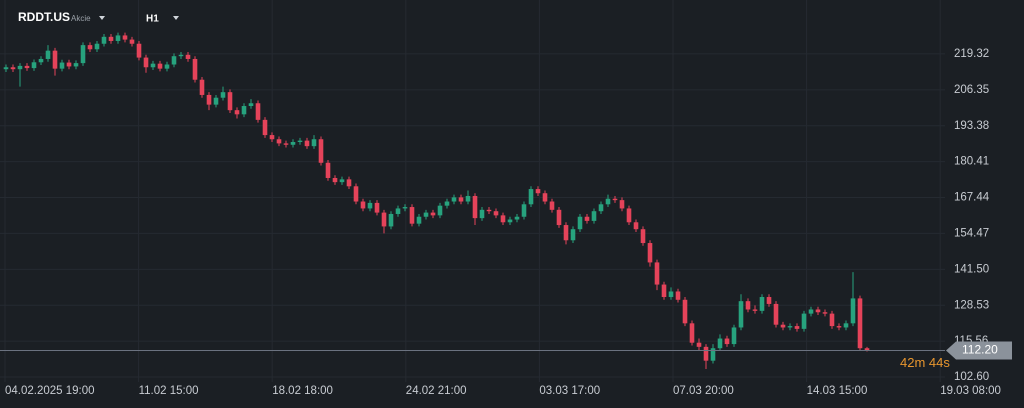  I want to click on y-tick-label: 167.44, so click(972, 198).